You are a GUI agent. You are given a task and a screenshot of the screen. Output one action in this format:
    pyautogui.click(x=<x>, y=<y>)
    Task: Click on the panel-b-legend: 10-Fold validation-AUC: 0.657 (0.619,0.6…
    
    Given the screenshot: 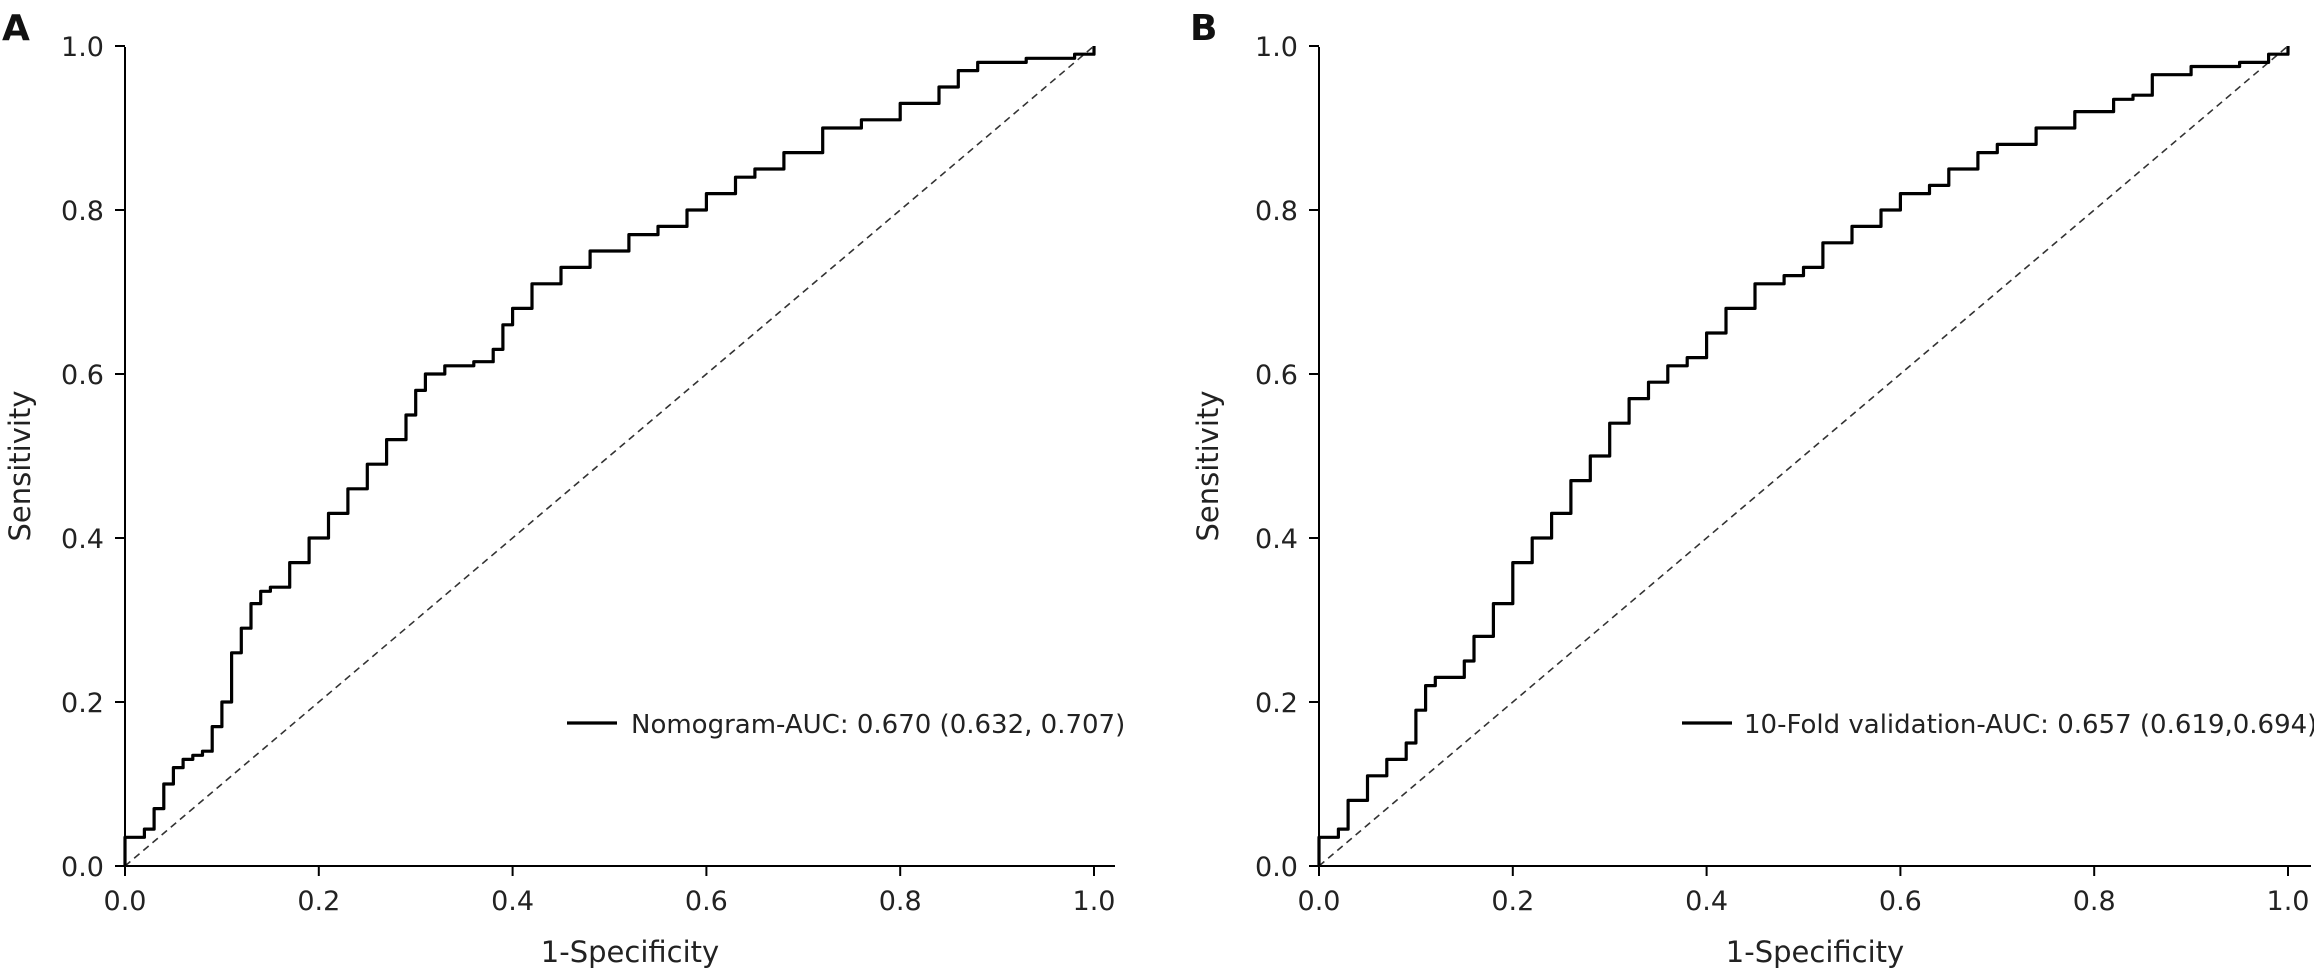 What is the action you would take?
    pyautogui.click(x=1998, y=725)
    